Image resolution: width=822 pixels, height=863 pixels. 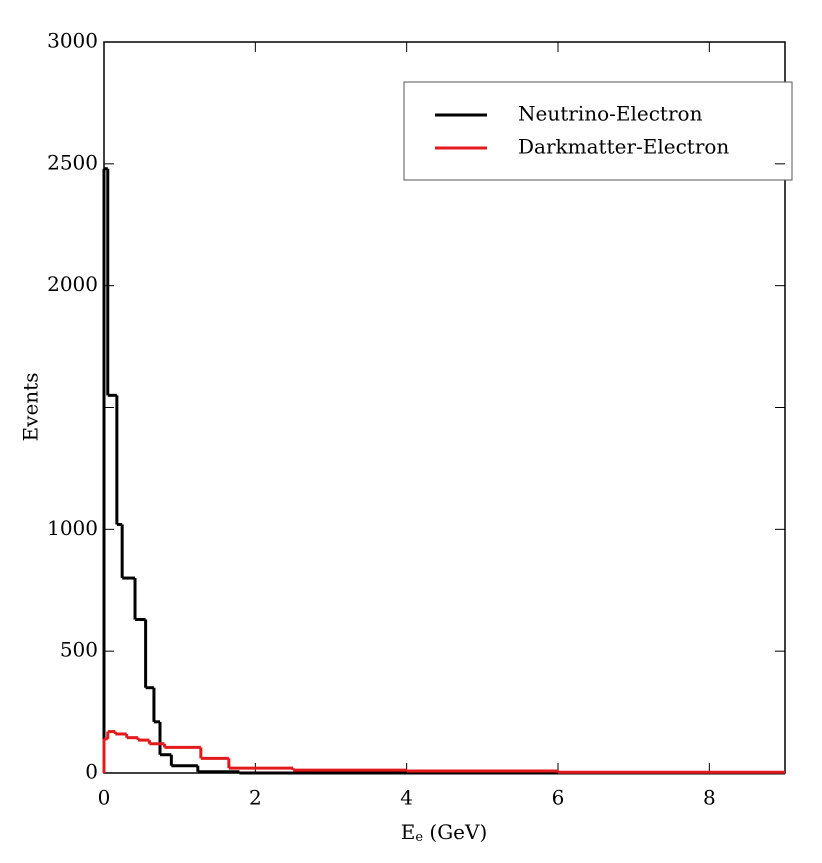 I want to click on legend-label: Neutrino-Electron, so click(x=610, y=114).